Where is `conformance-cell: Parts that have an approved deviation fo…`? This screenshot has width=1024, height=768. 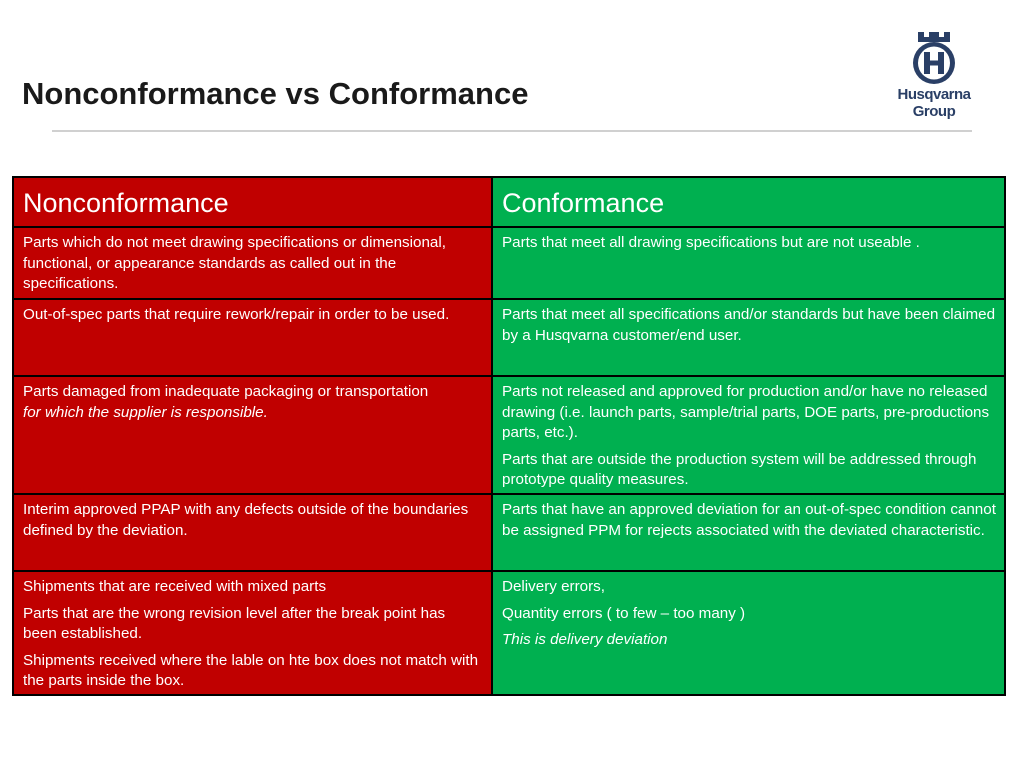
conformance-cell: Parts that have an approved deviation fo… is located at coordinates (748, 532).